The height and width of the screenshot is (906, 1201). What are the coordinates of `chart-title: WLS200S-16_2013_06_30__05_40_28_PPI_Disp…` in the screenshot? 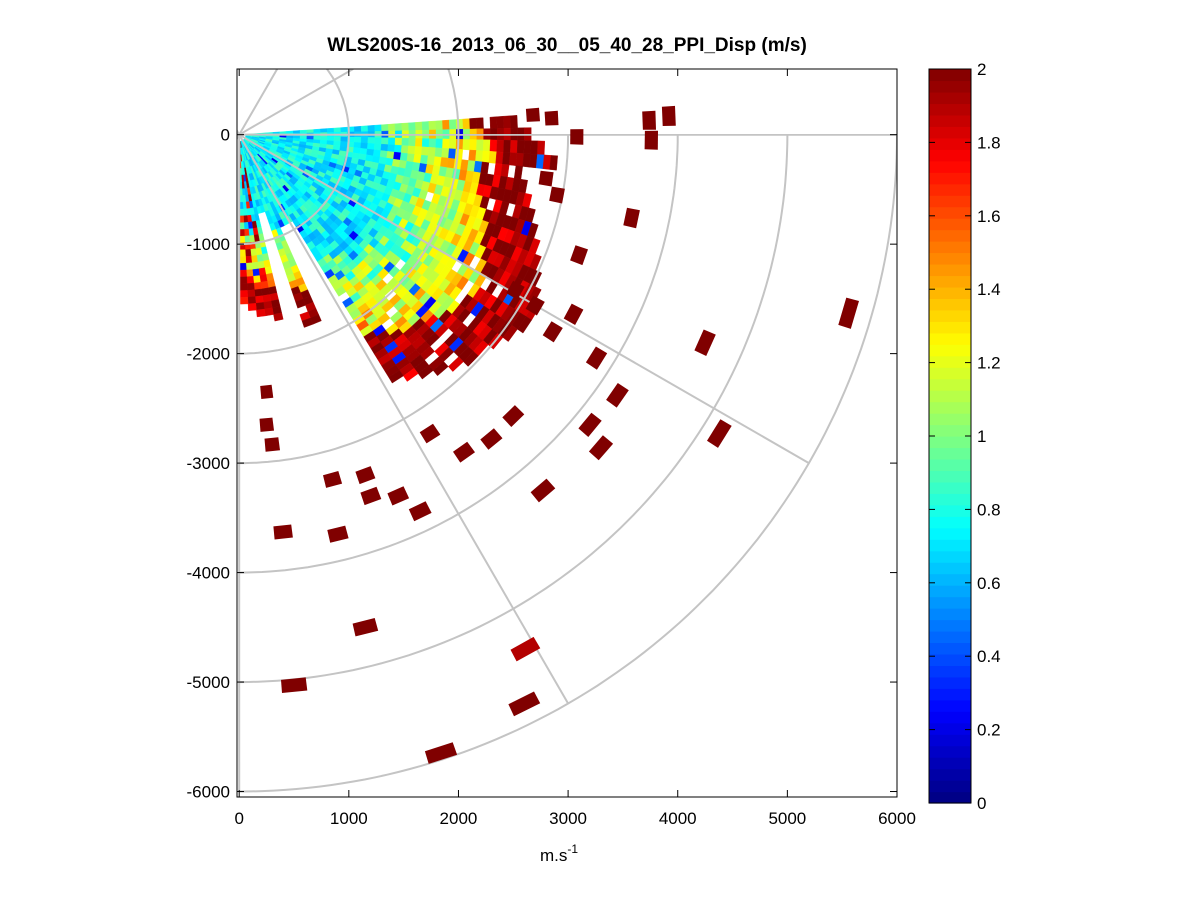 It's located at (567, 45).